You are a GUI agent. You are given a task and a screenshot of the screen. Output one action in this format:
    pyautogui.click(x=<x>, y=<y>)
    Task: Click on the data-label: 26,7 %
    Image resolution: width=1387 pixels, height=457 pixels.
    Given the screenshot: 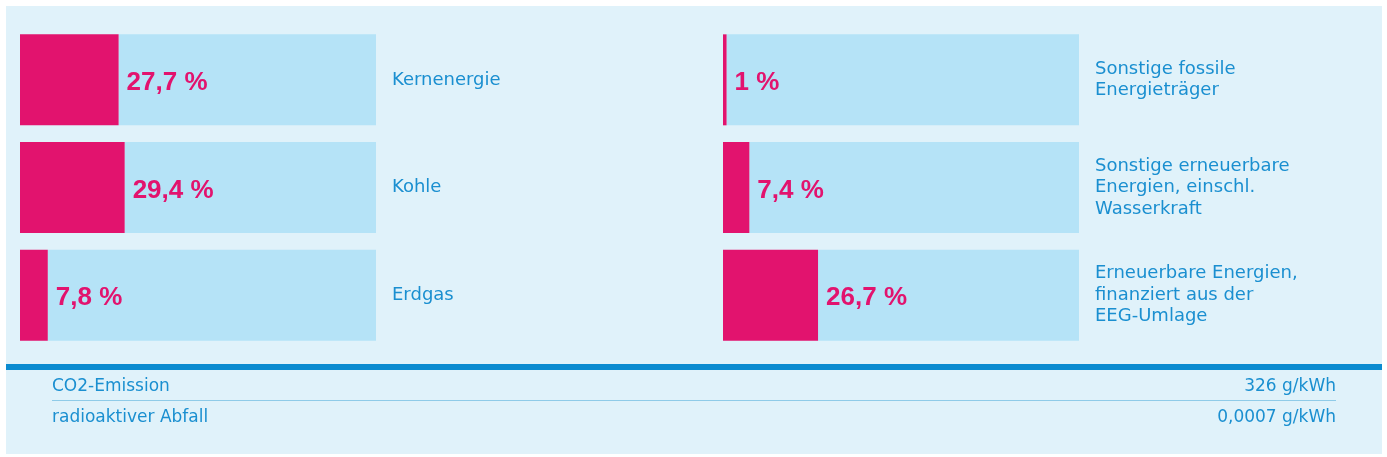 What is the action you would take?
    pyautogui.click(x=867, y=296)
    